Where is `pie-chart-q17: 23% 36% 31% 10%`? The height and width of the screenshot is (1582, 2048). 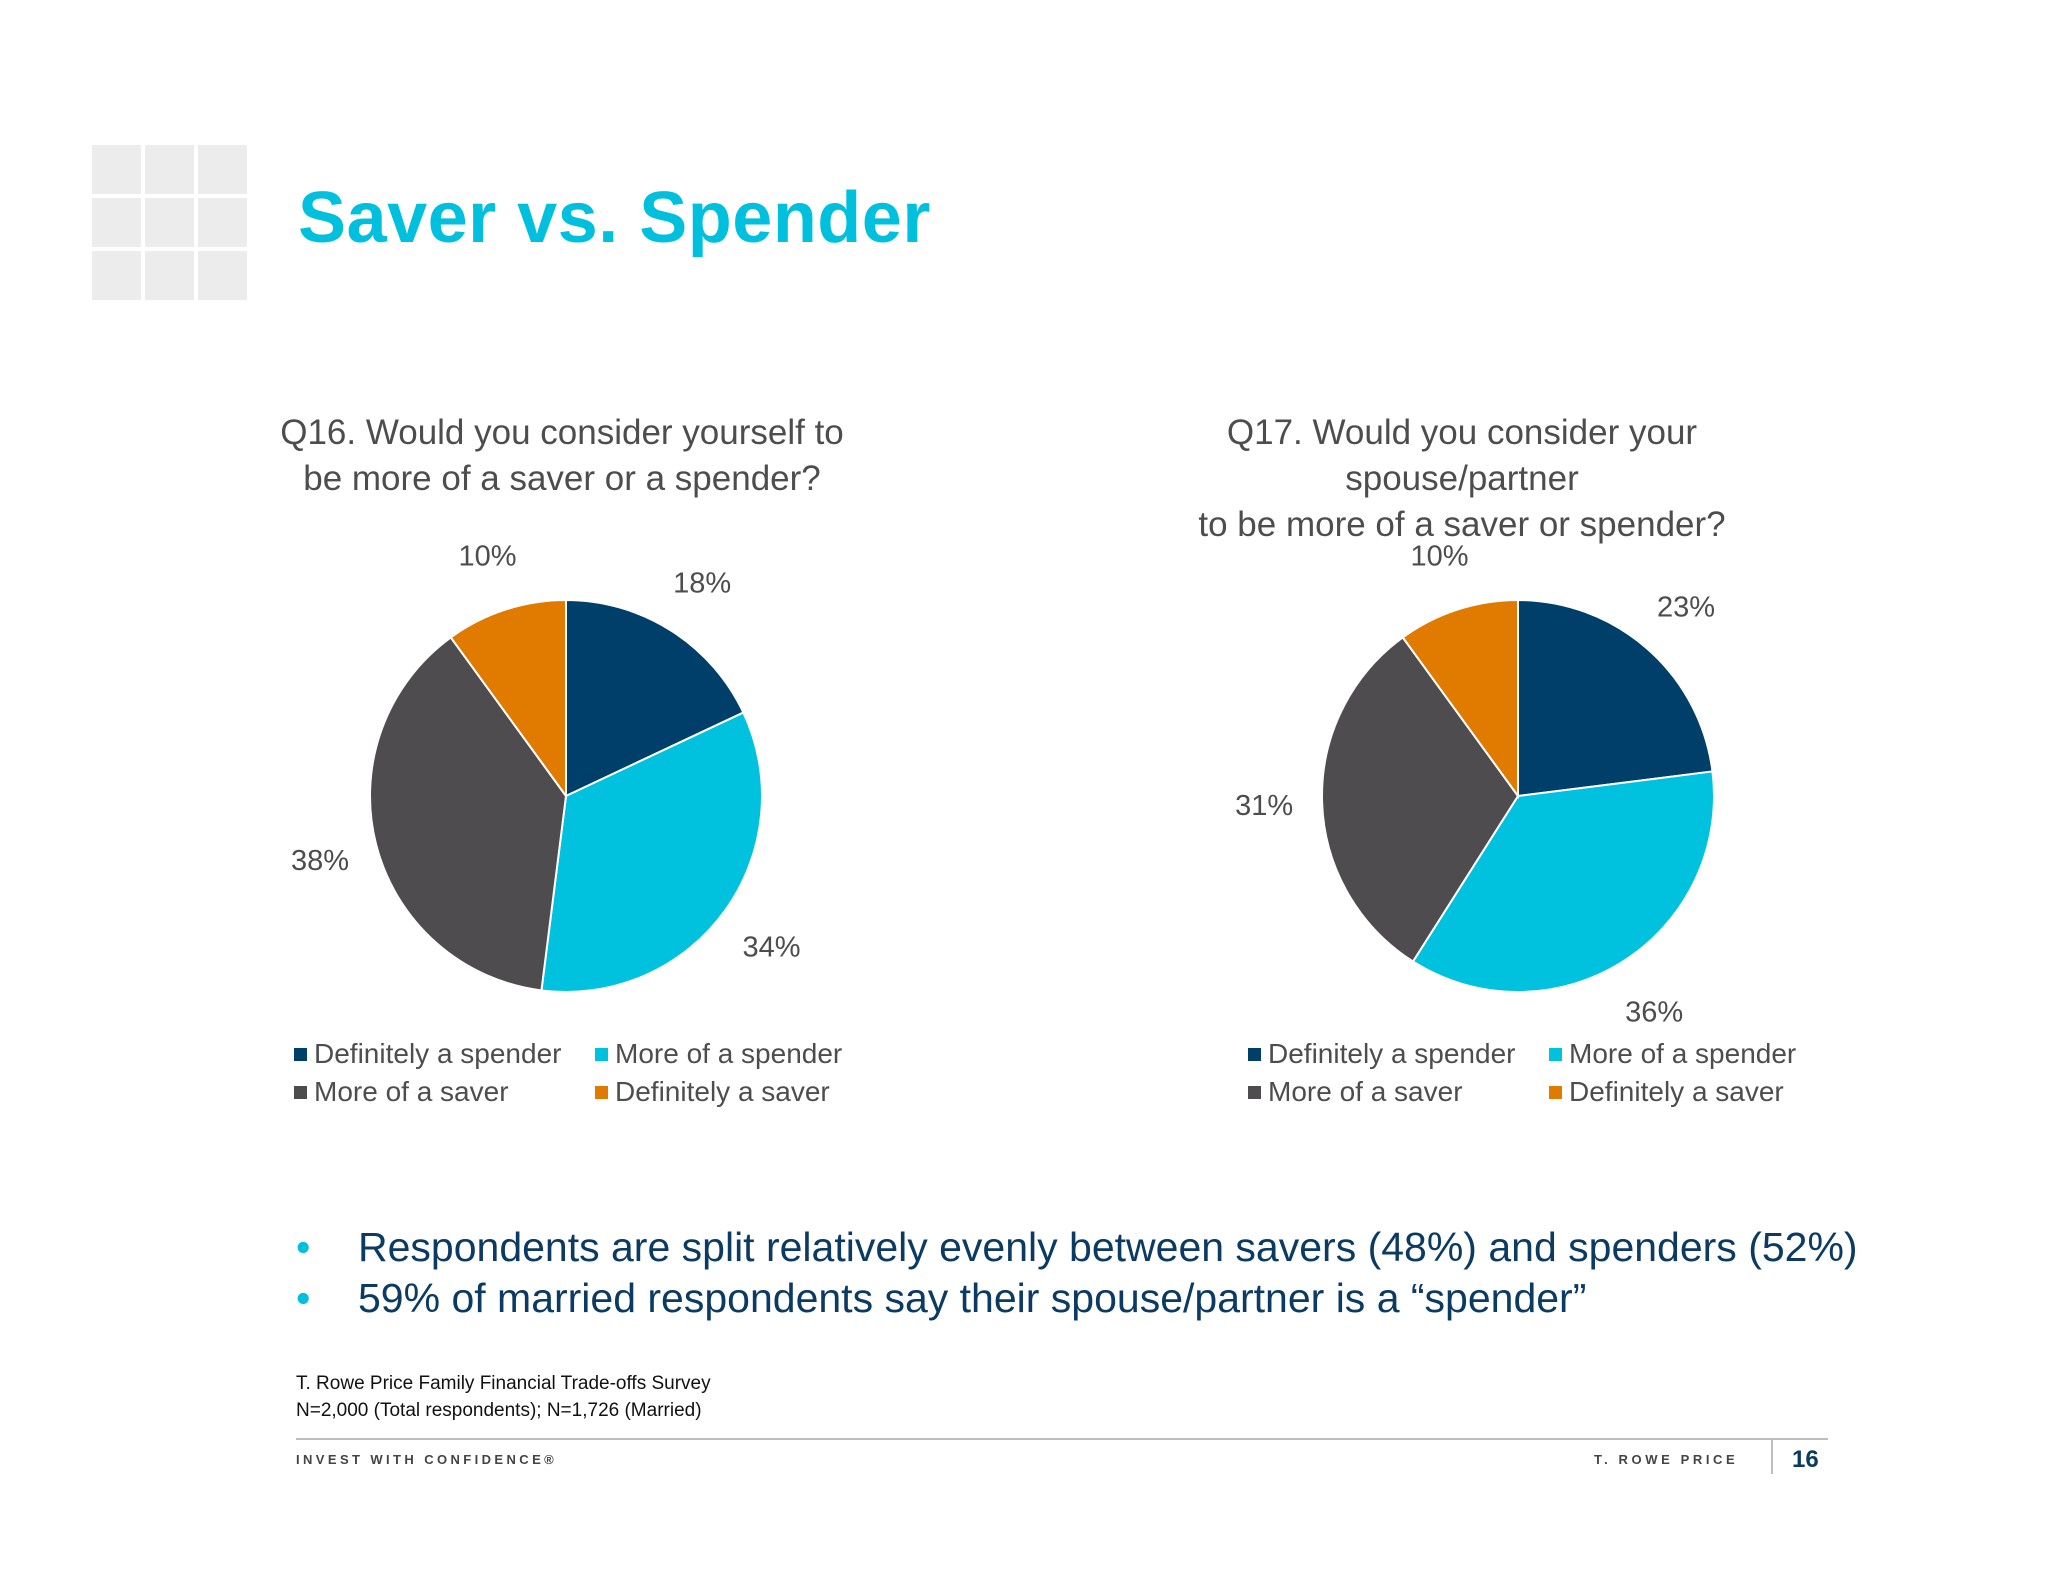
pie-chart-q17: 23% 36% 31% 10% is located at coordinates (1475, 784).